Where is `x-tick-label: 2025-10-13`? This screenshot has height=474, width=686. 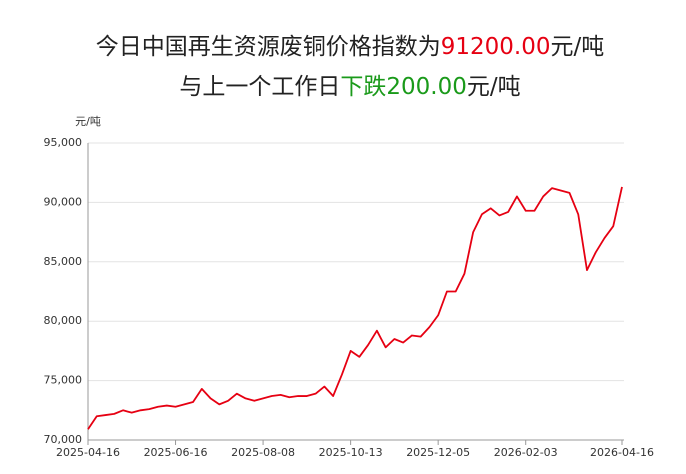
x-tick-label: 2025-10-13 is located at coordinates (351, 452).